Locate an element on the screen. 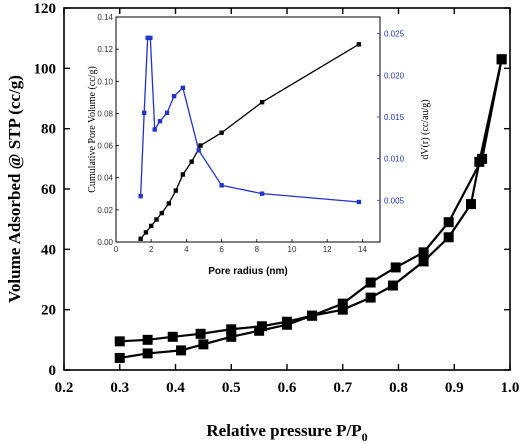 Image resolution: width=528 pixels, height=444 pixels. x-tick-label: 0.7 is located at coordinates (342, 388).